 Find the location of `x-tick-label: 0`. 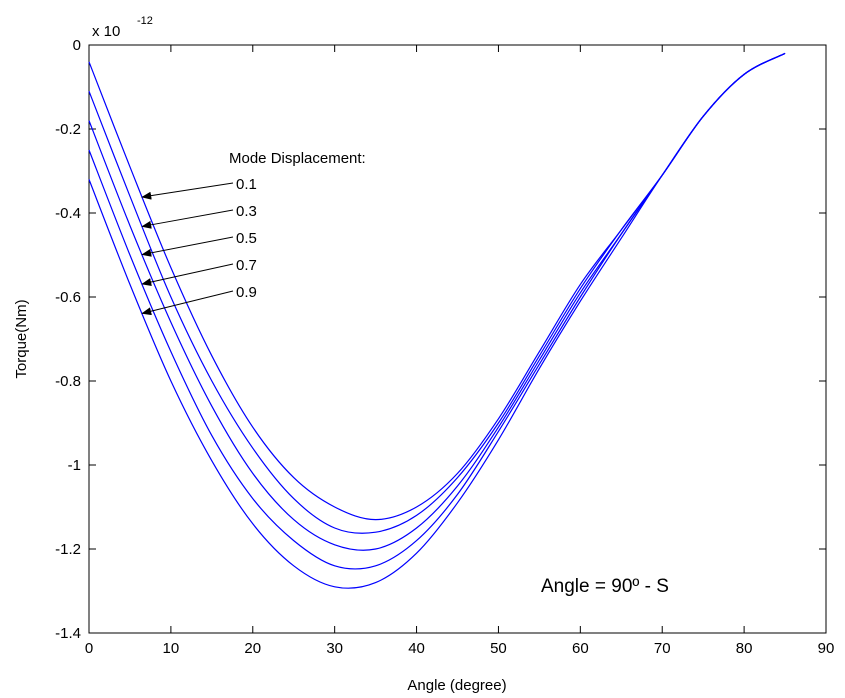

x-tick-label: 0 is located at coordinates (89, 648).